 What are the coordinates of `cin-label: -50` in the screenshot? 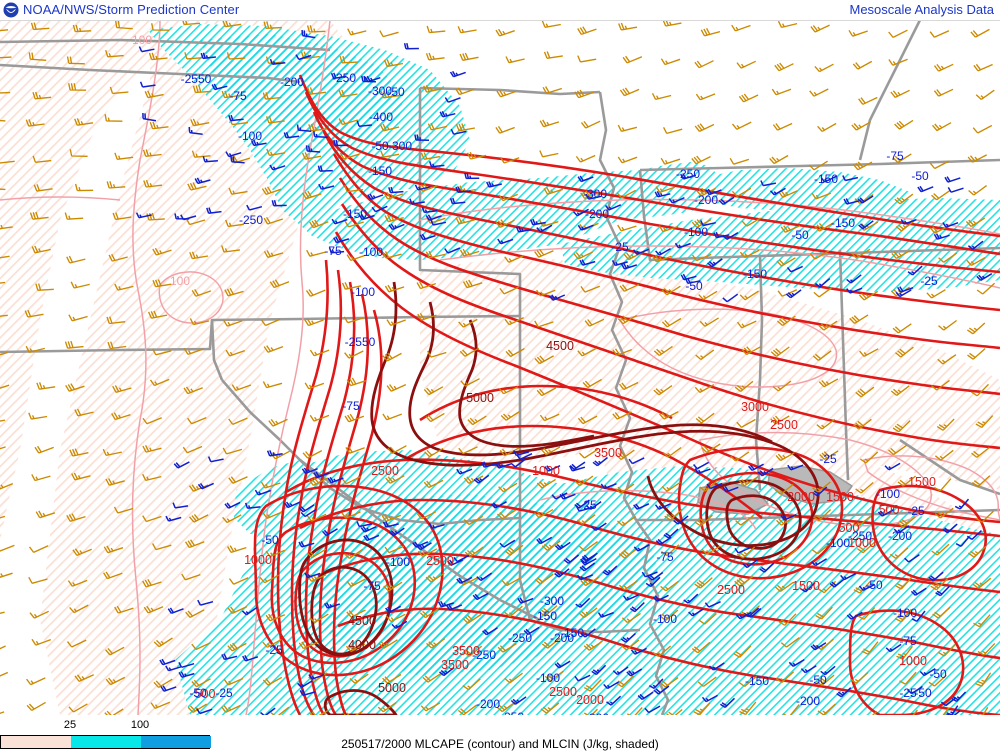 It's located at (380, 146).